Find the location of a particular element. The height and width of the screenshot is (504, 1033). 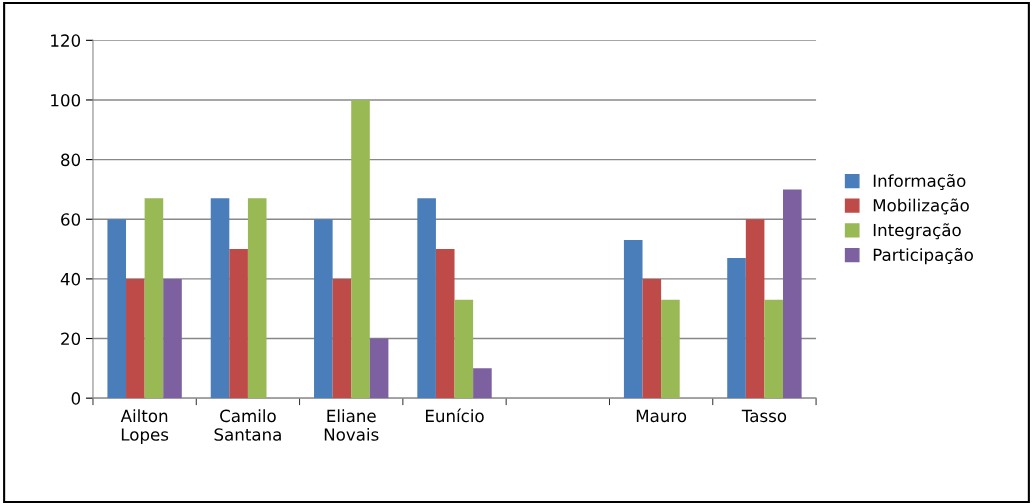

x-tick-label: Ailton Lopes is located at coordinates (144, 427).